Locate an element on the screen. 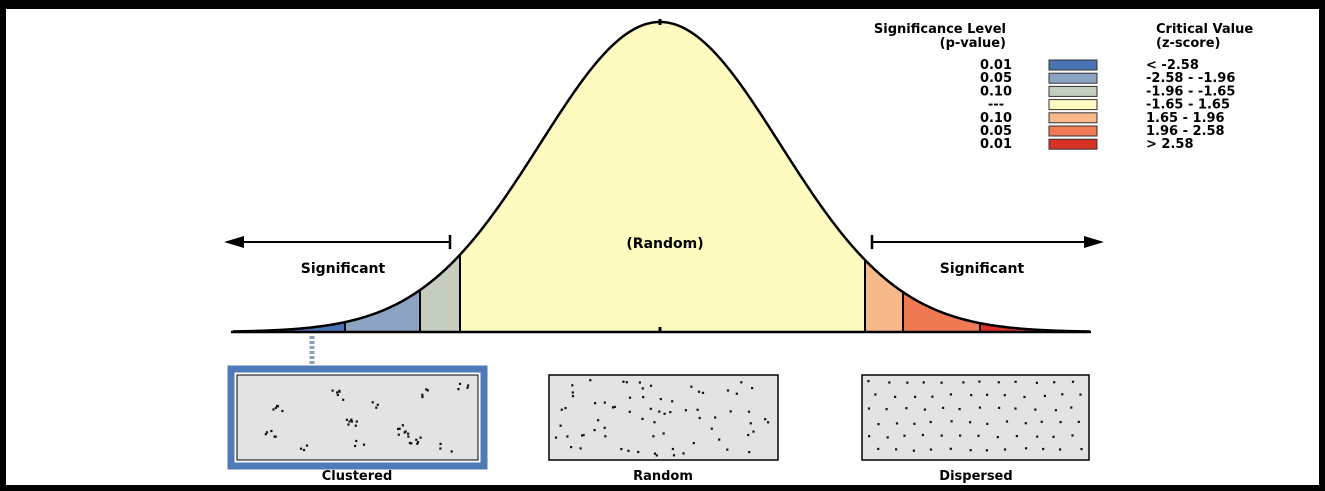  dispersed-panel-box is located at coordinates (975, 417).